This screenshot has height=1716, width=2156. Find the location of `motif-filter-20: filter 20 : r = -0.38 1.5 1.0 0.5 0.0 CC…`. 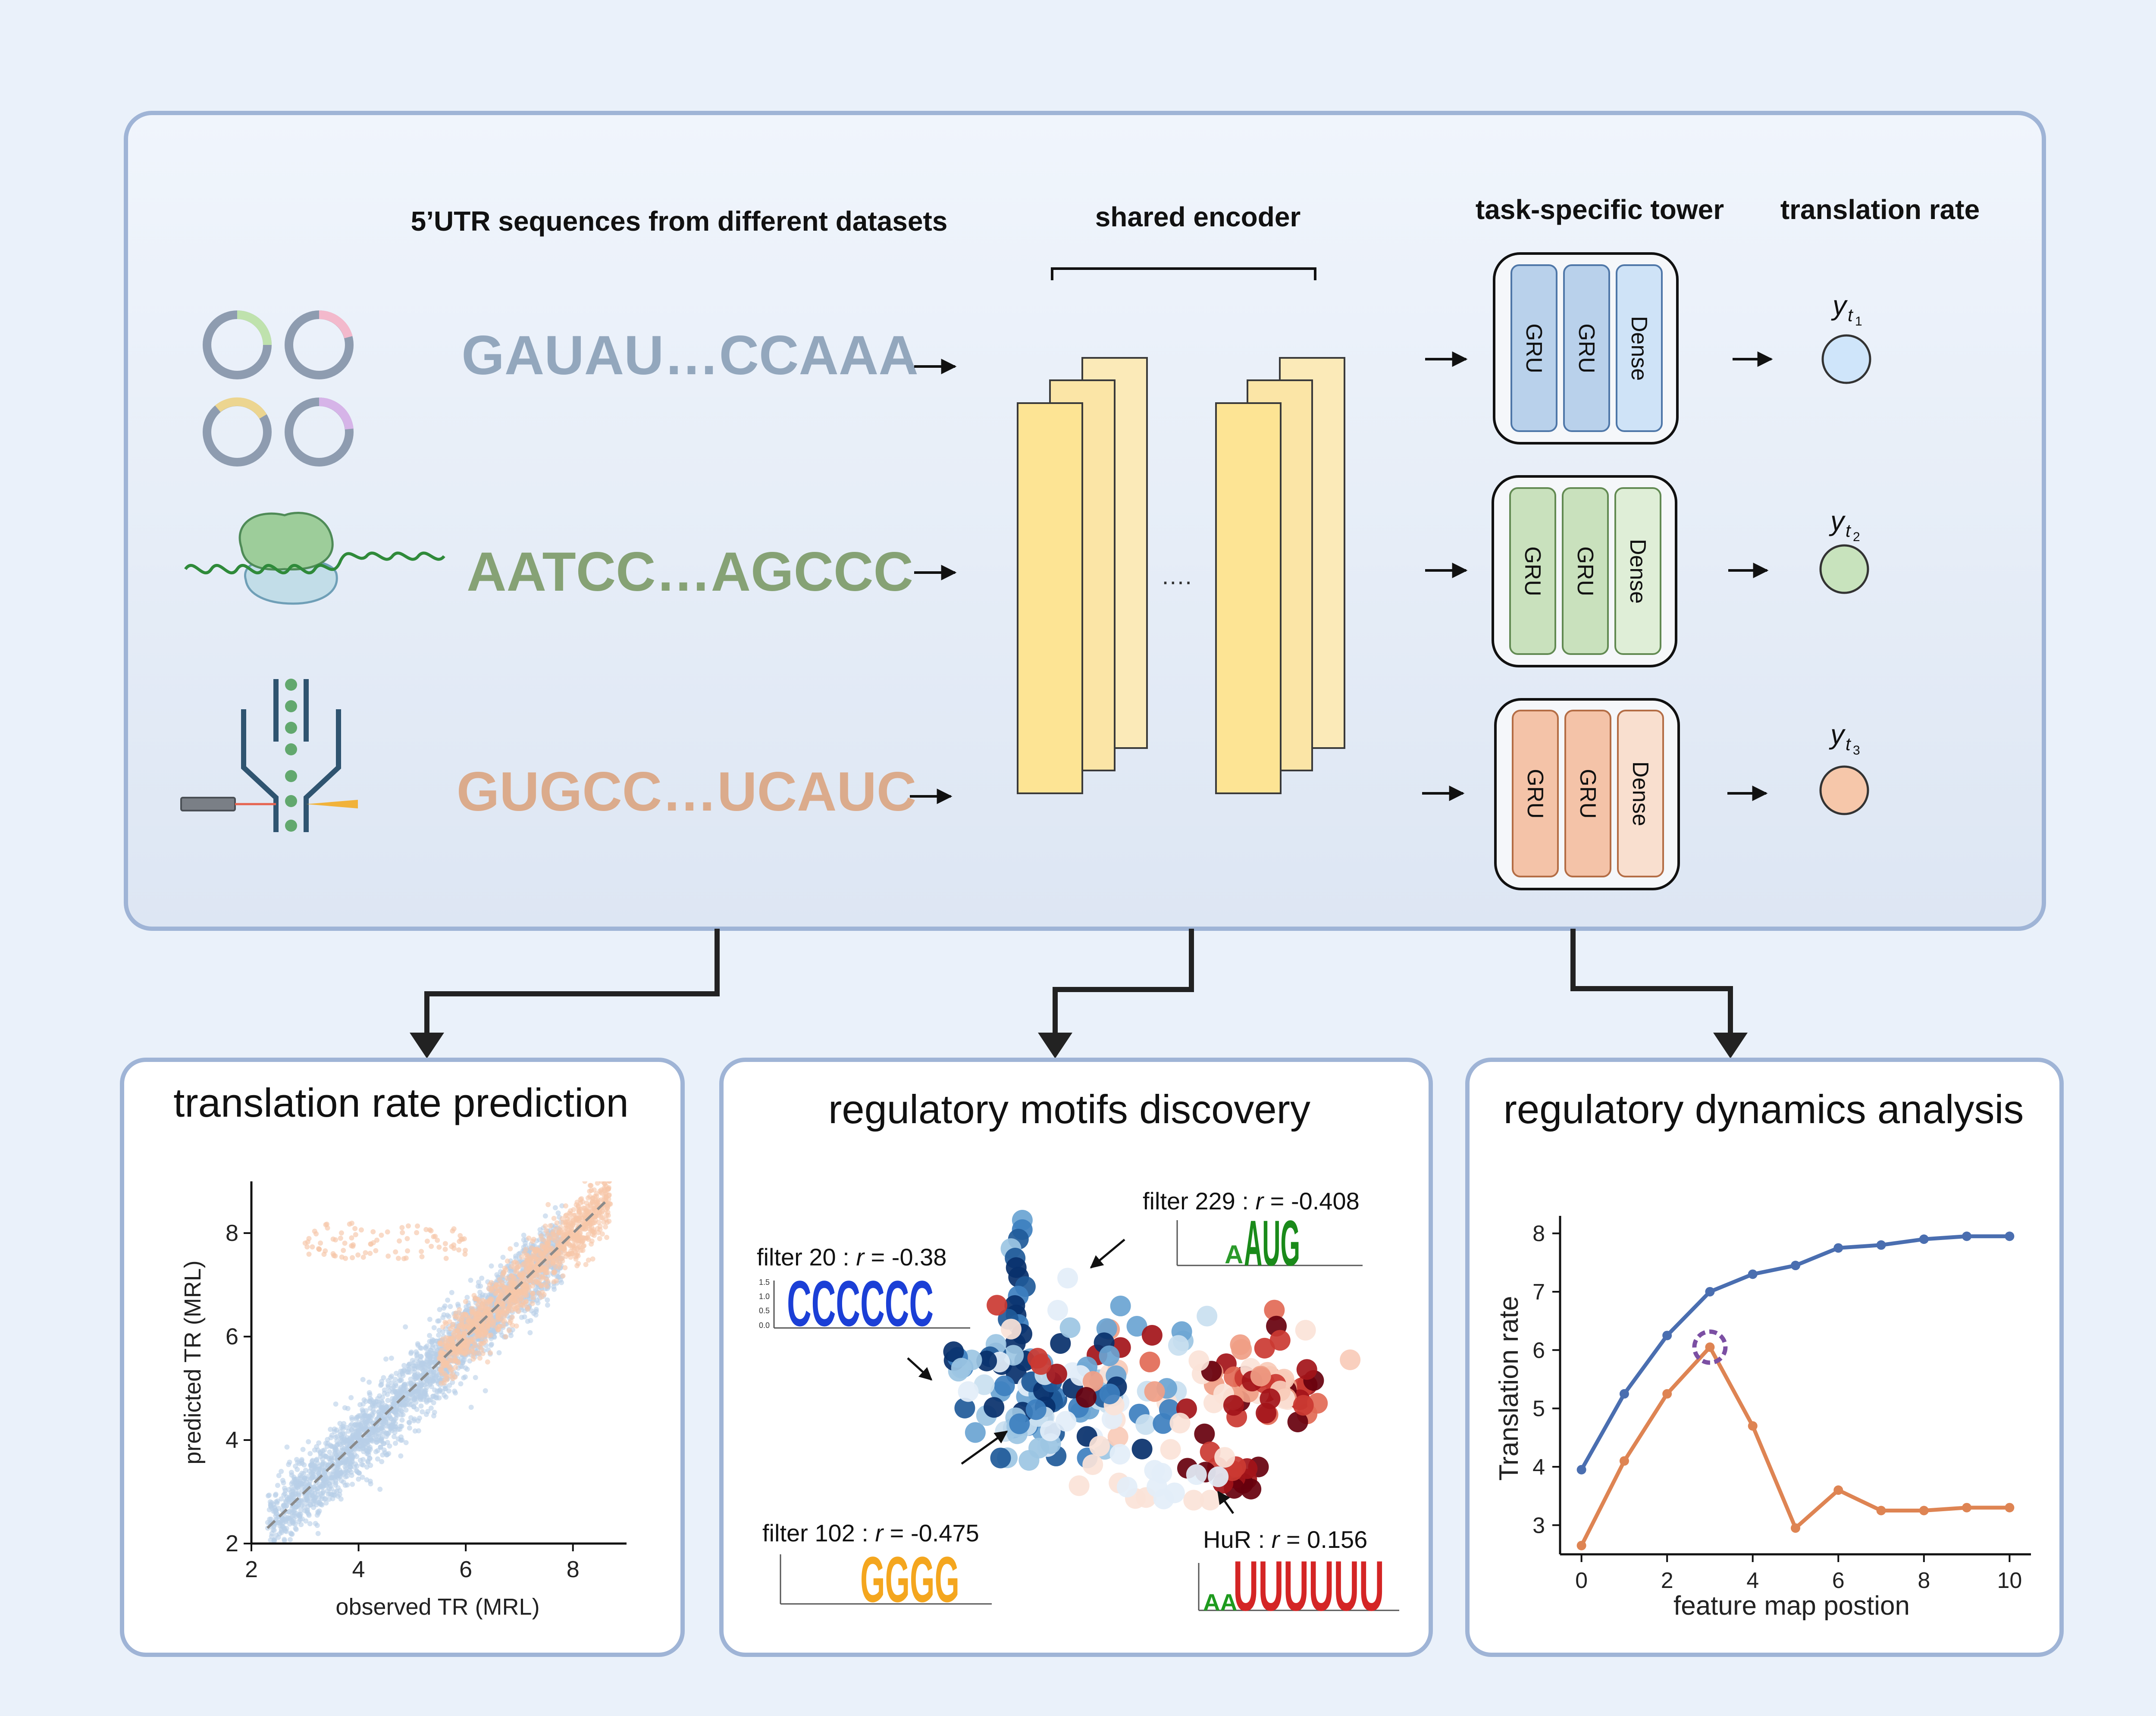

motif-filter-20: filter 20 : r = -0.38 1.5 1.0 0.5 0.0 CC… is located at coordinates (863, 1291).